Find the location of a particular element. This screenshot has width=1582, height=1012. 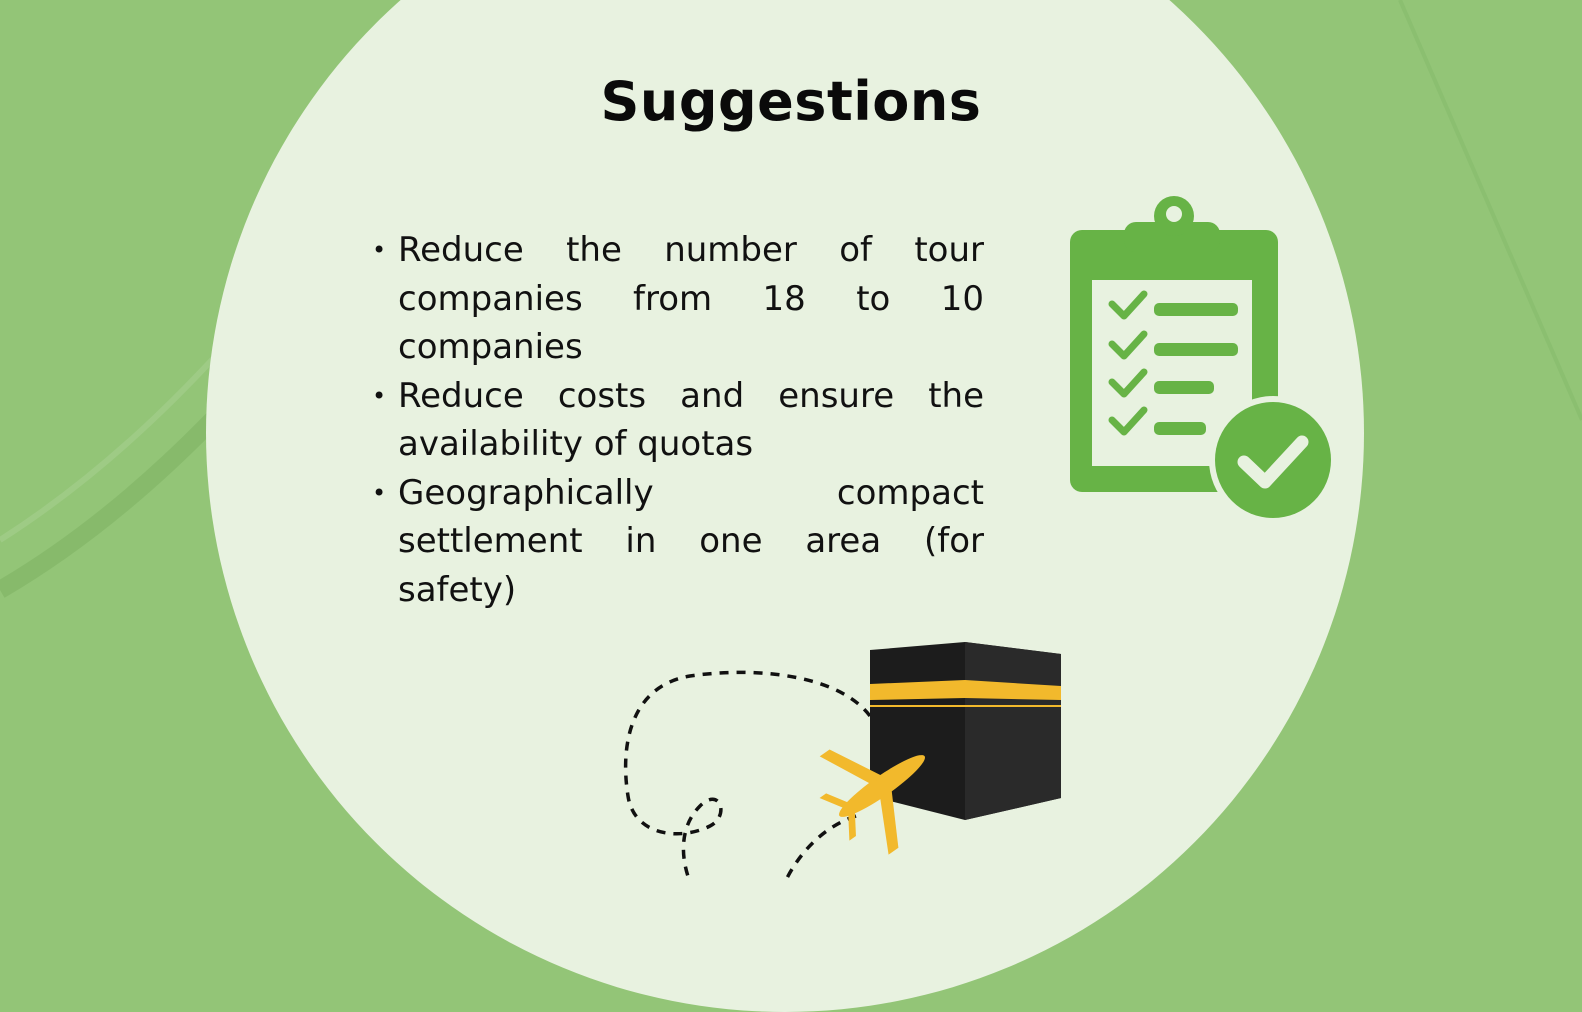

clipboard-checklist-icon is located at coordinates (1203, 360).